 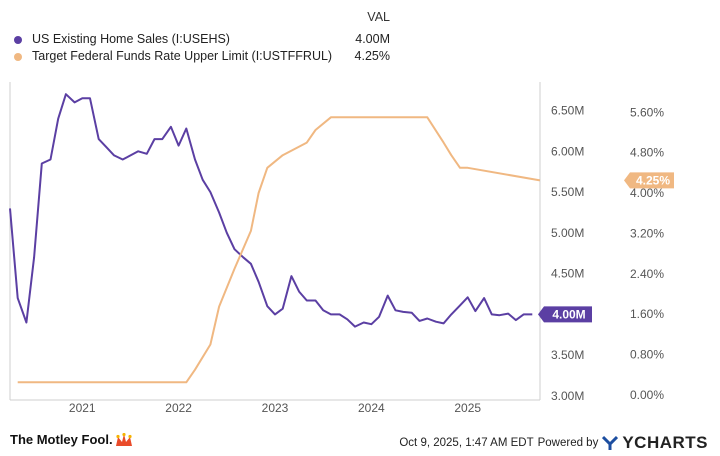 What do you see at coordinates (647, 233) in the screenshot?
I see `y-right-tick-label: 3.20%` at bounding box center [647, 233].